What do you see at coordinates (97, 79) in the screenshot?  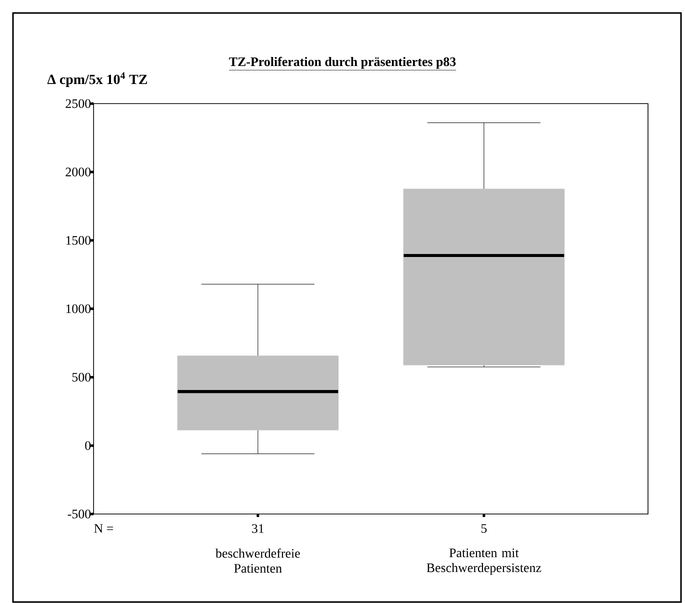 I see `y-axis-title: Δ cpm/5x 10$^{4}$ TZ` at bounding box center [97, 79].